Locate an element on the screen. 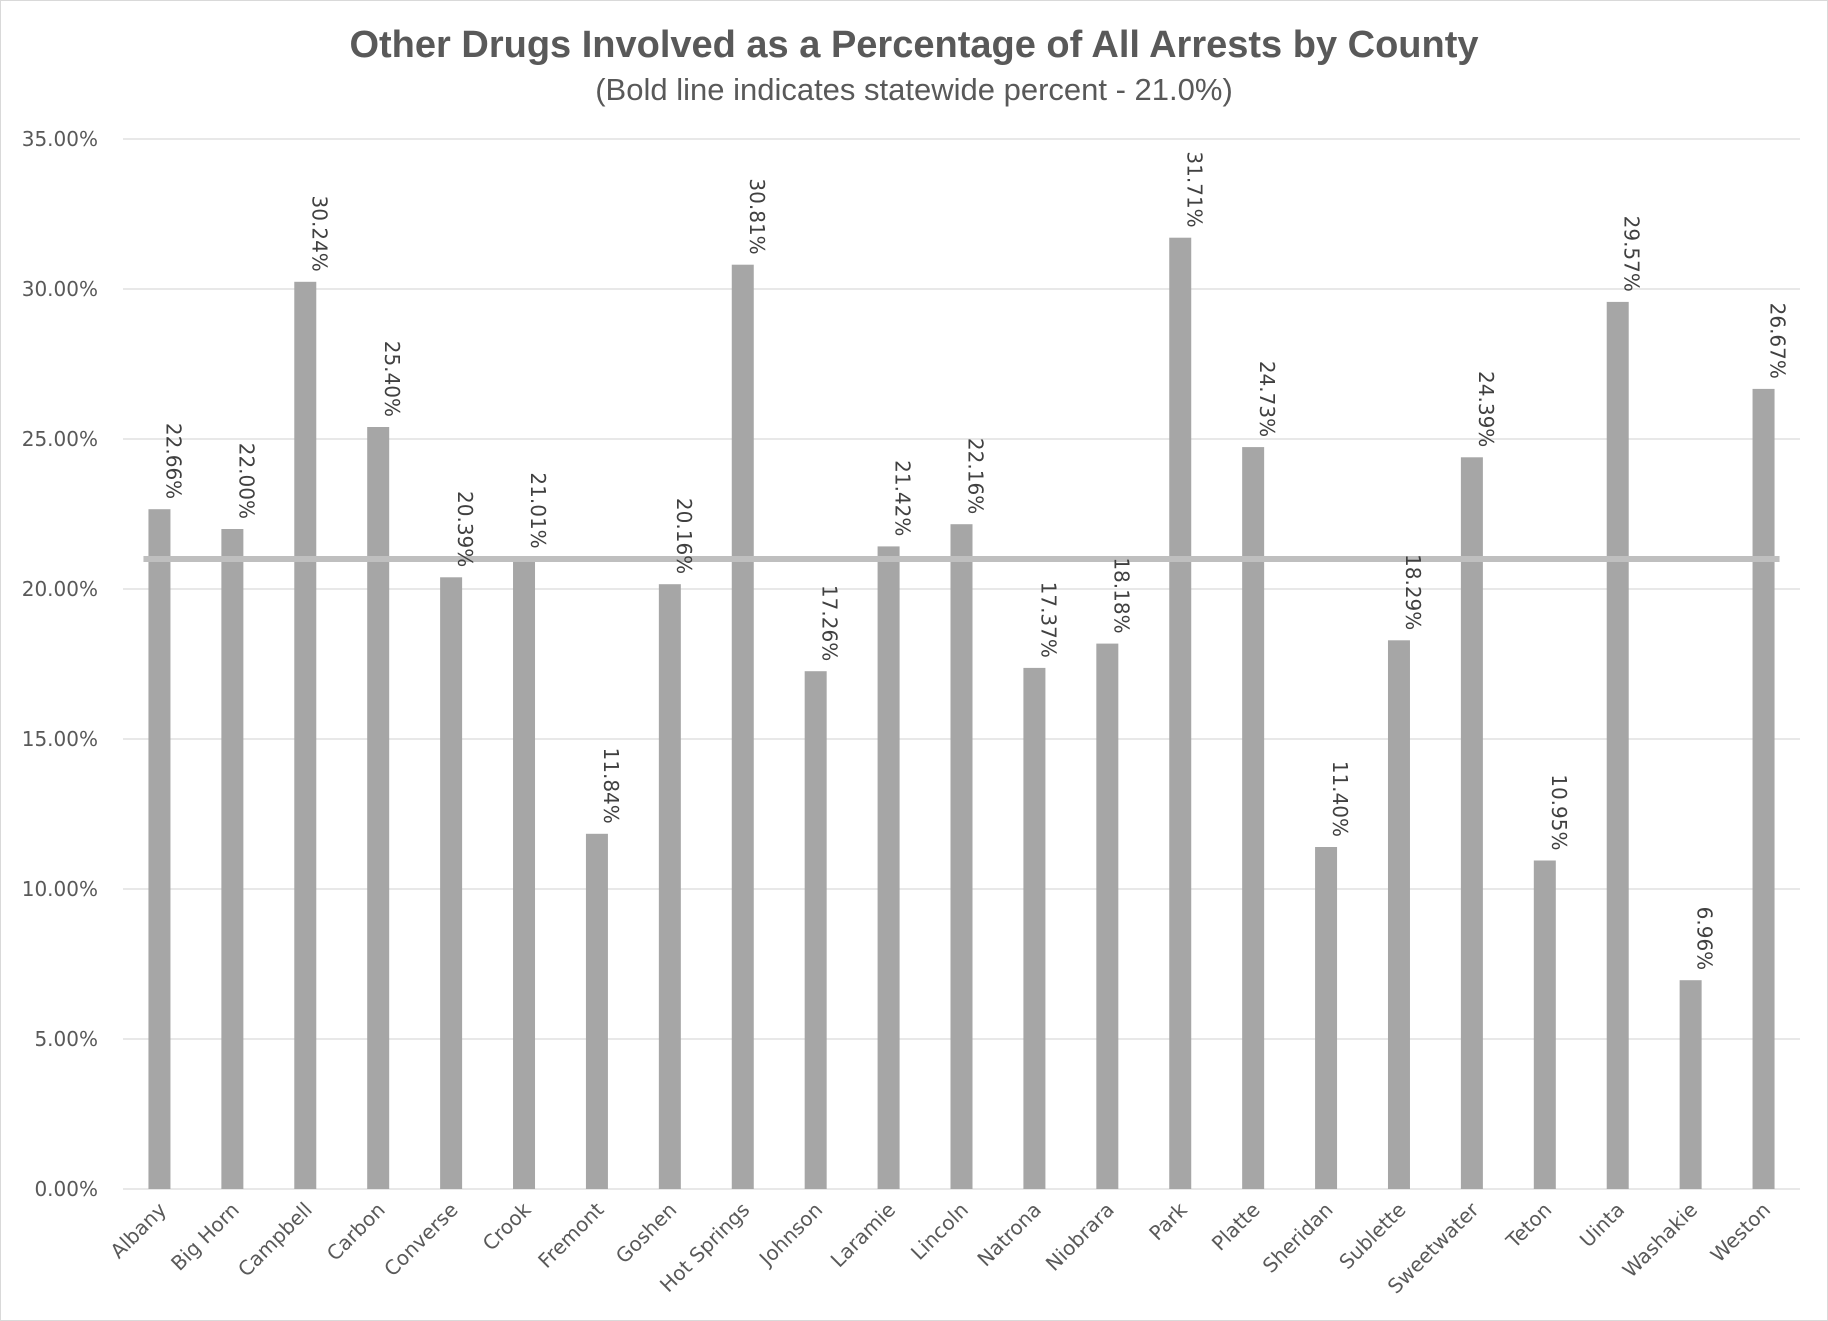 This screenshot has width=1828, height=1321. y-tick-label: 10.00% is located at coordinates (60, 889).